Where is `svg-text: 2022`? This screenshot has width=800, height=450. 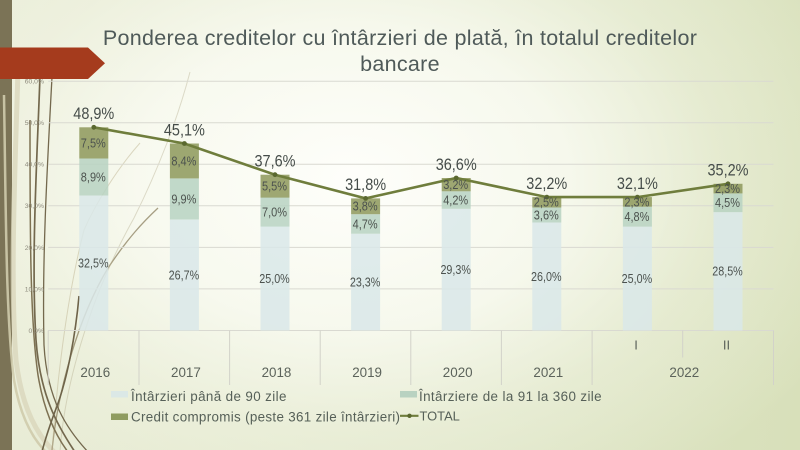
svg-text: 2022 is located at coordinates (684, 372).